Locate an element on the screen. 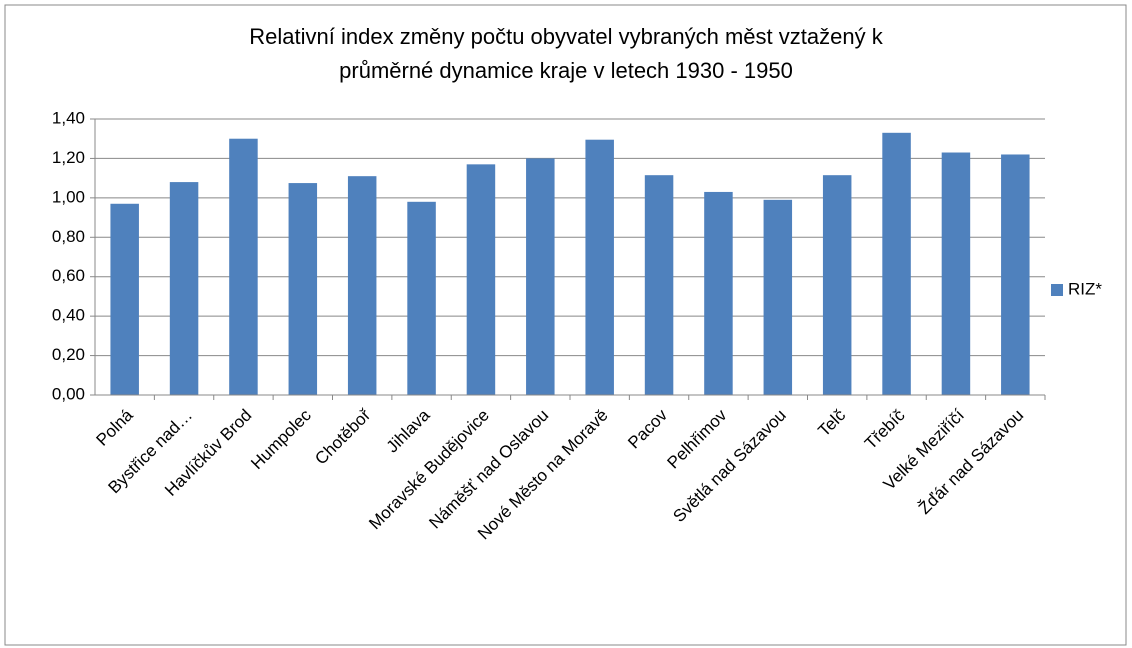 This screenshot has height=648, width=1132. y-tick-label: 0,00 is located at coordinates (68, 393).